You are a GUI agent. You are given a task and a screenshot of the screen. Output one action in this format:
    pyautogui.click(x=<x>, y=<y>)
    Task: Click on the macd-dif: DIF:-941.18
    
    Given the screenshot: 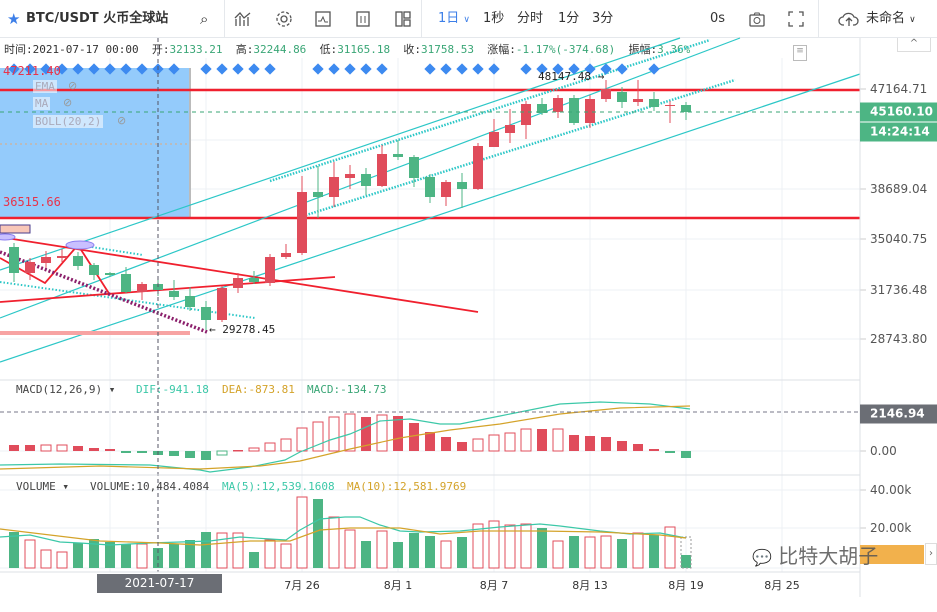 What is the action you would take?
    pyautogui.click(x=172, y=389)
    